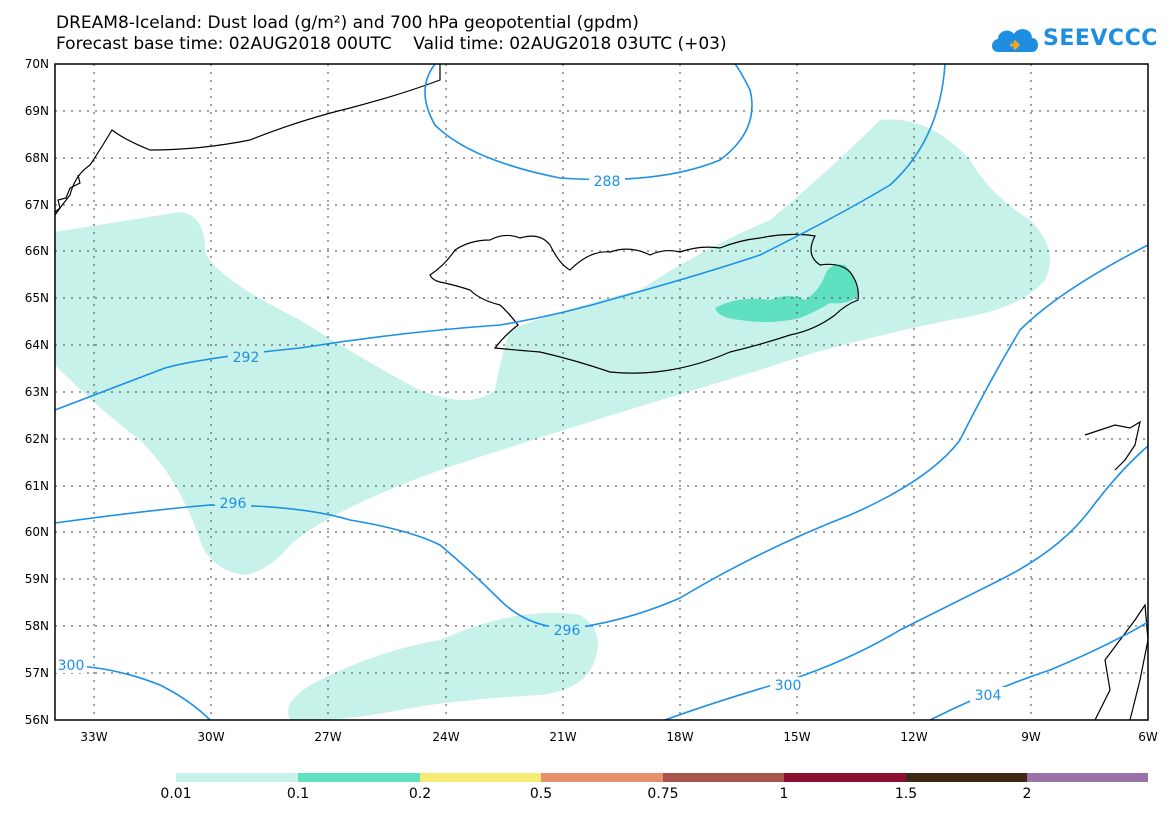 Image resolution: width=1175 pixels, height=815 pixels. What do you see at coordinates (607, 182) in the screenshot?
I see `contour-label: 288` at bounding box center [607, 182].